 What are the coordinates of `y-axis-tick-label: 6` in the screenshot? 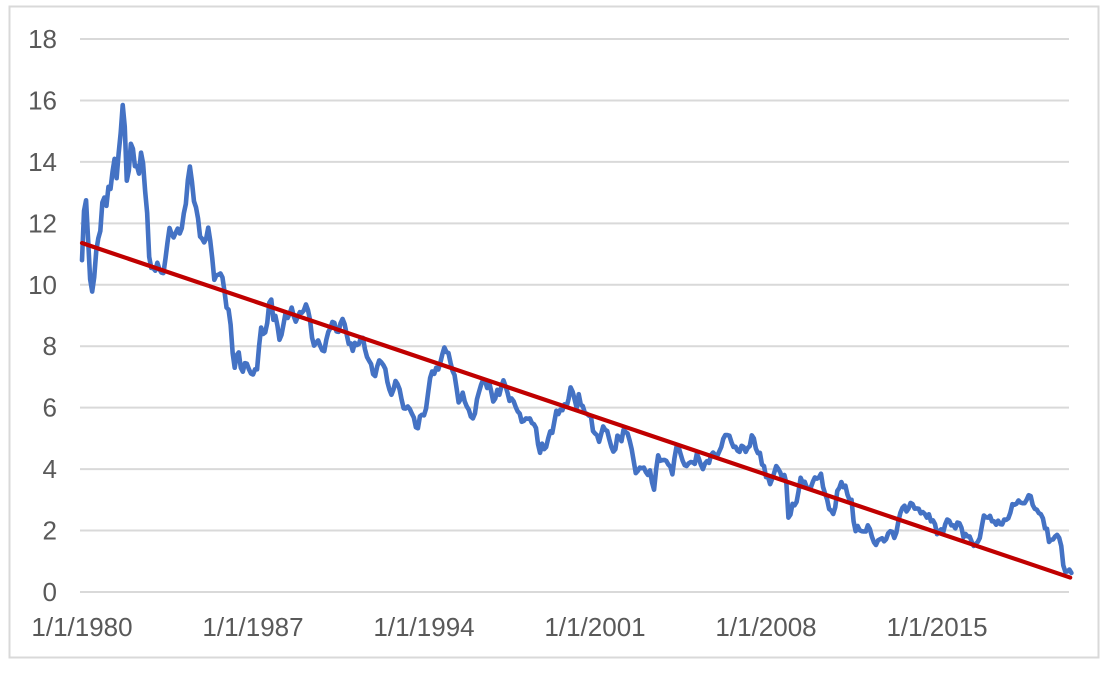 It's located at (50, 408).